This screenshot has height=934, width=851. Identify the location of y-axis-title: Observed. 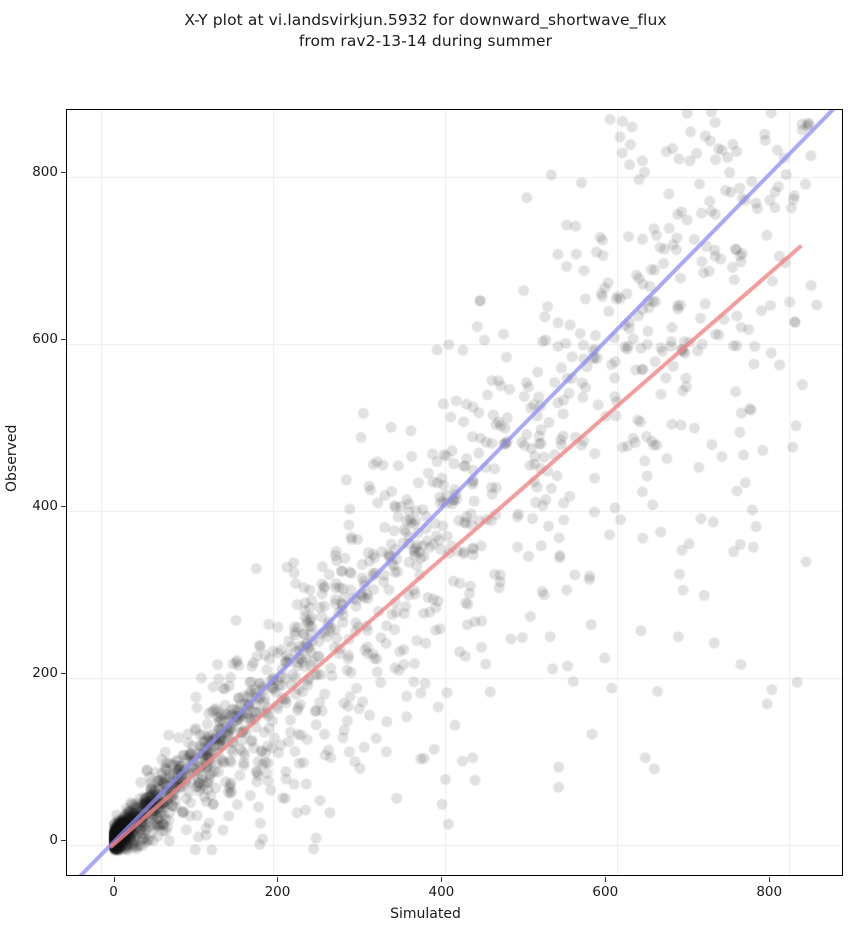
(12, 458).